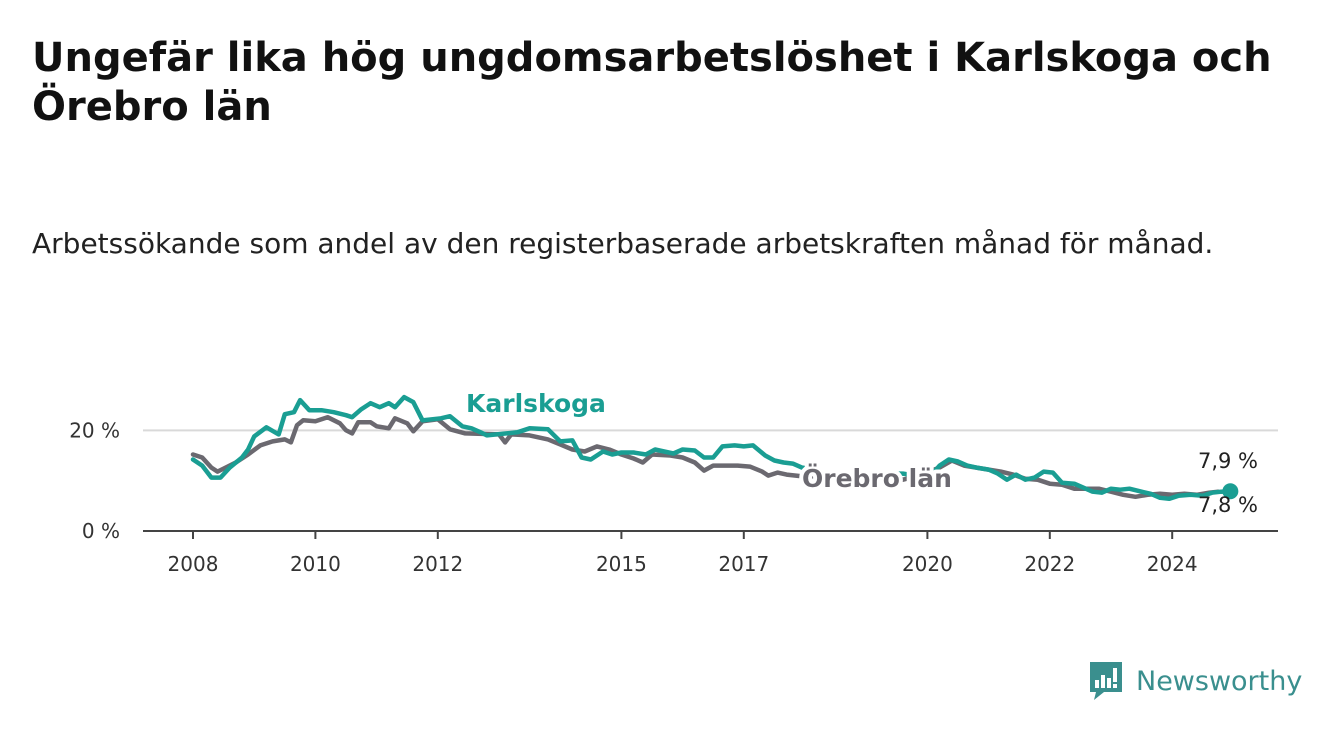  Describe the element at coordinates (1219, 681) in the screenshot. I see `brand-name: Newsworthy` at that location.